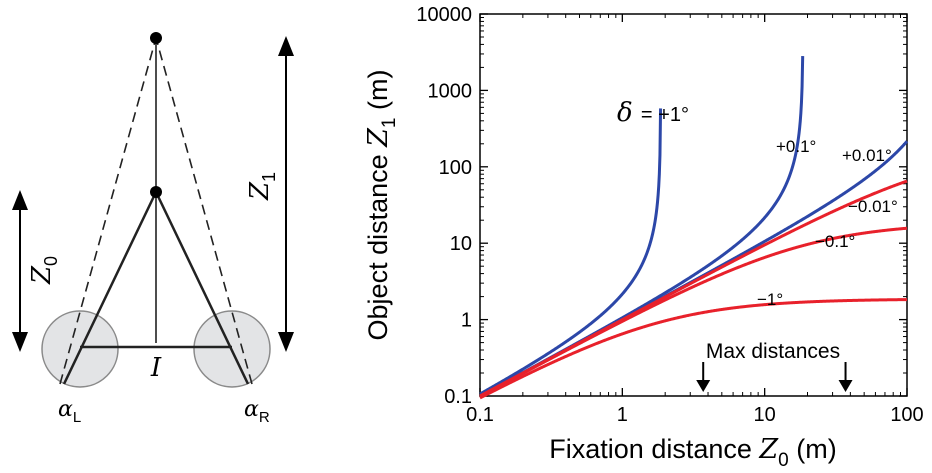 This screenshot has height=473, width=932. I want to click on x-tick-label: 100, so click(906, 415).